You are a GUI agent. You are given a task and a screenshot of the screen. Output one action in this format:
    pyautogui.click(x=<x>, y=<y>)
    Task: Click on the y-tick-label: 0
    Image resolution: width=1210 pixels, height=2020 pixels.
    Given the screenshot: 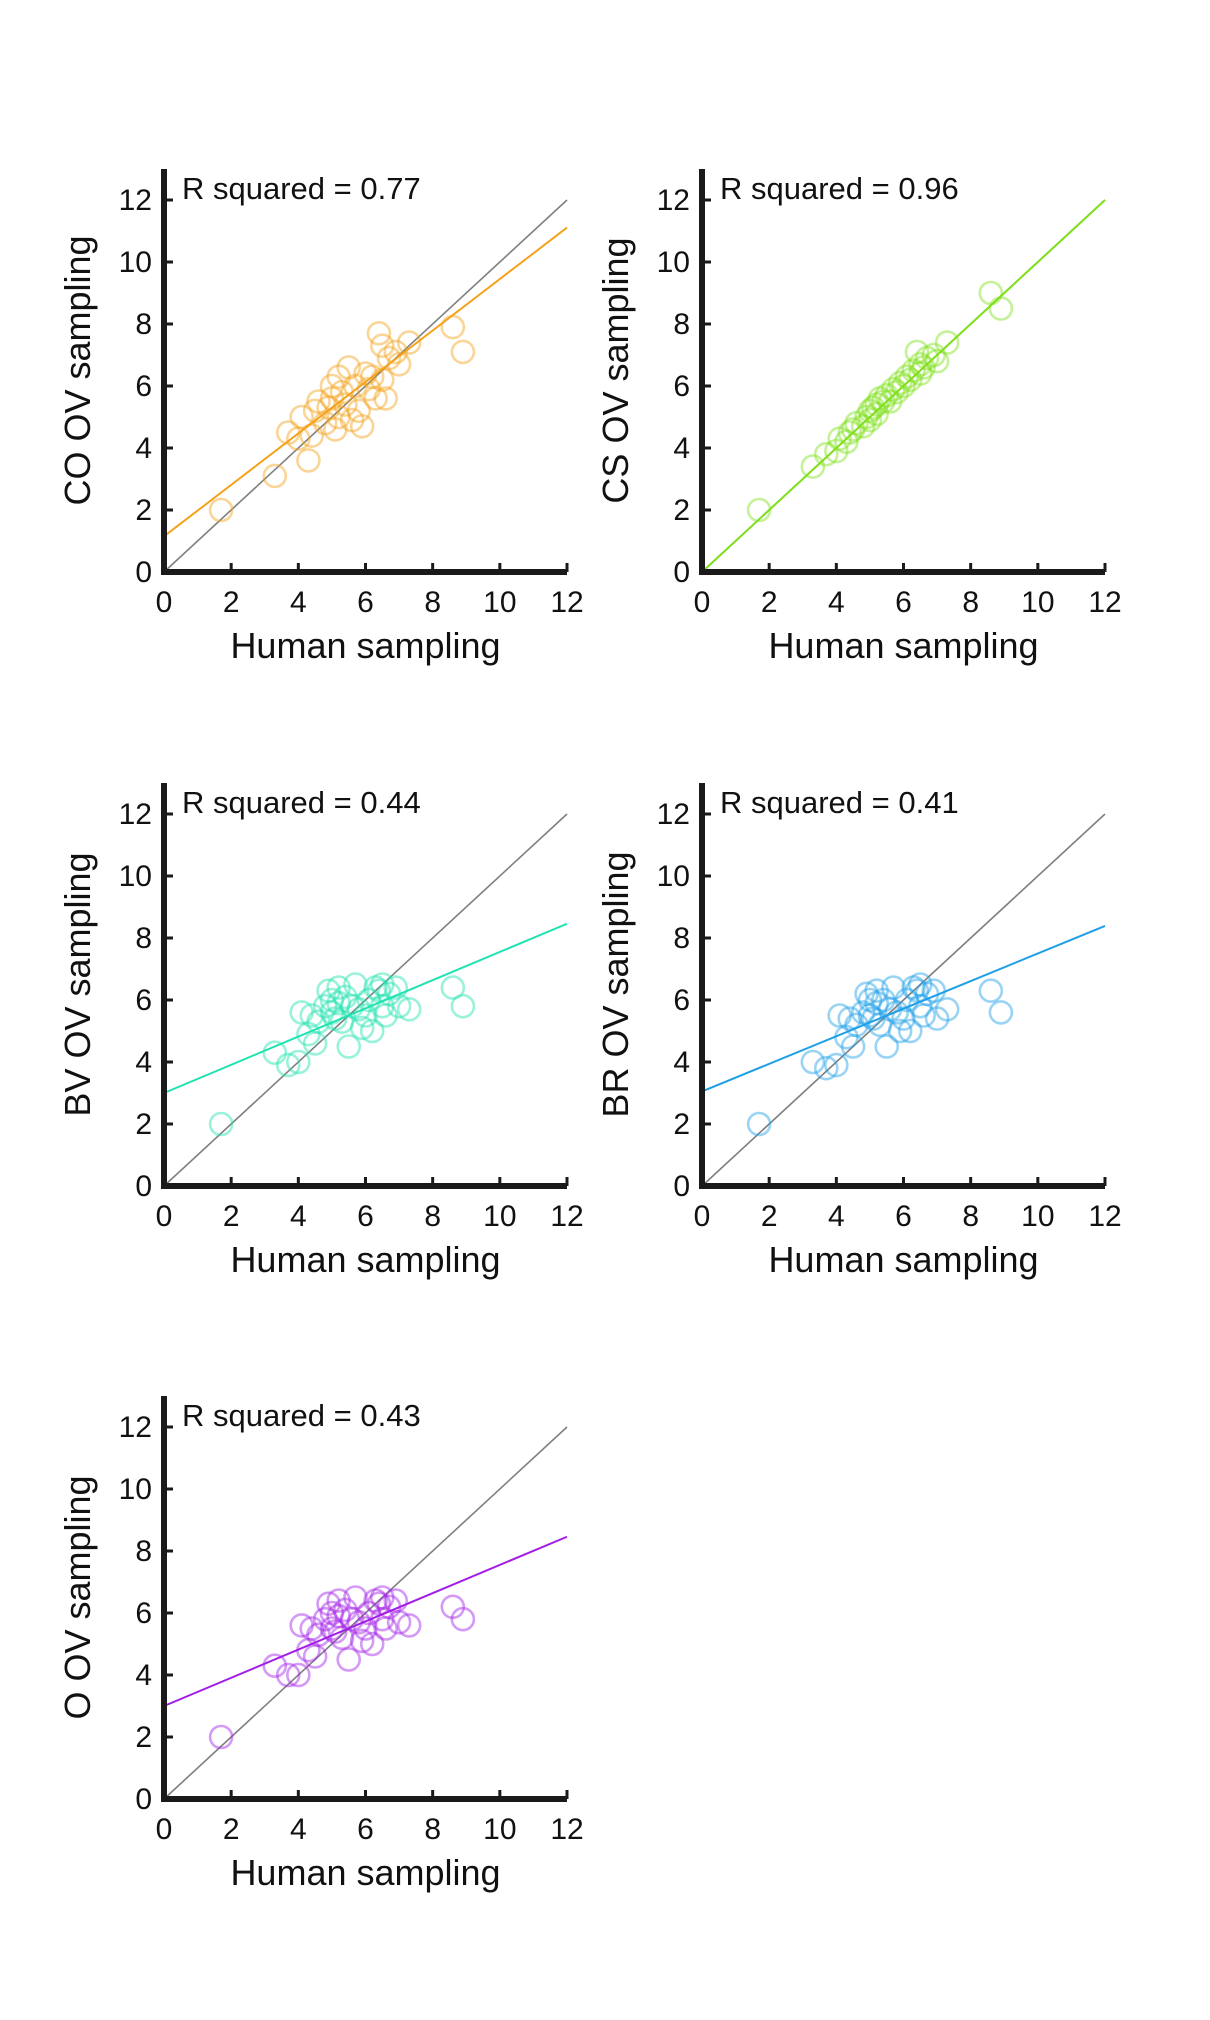 What is the action you would take?
    pyautogui.click(x=681, y=572)
    